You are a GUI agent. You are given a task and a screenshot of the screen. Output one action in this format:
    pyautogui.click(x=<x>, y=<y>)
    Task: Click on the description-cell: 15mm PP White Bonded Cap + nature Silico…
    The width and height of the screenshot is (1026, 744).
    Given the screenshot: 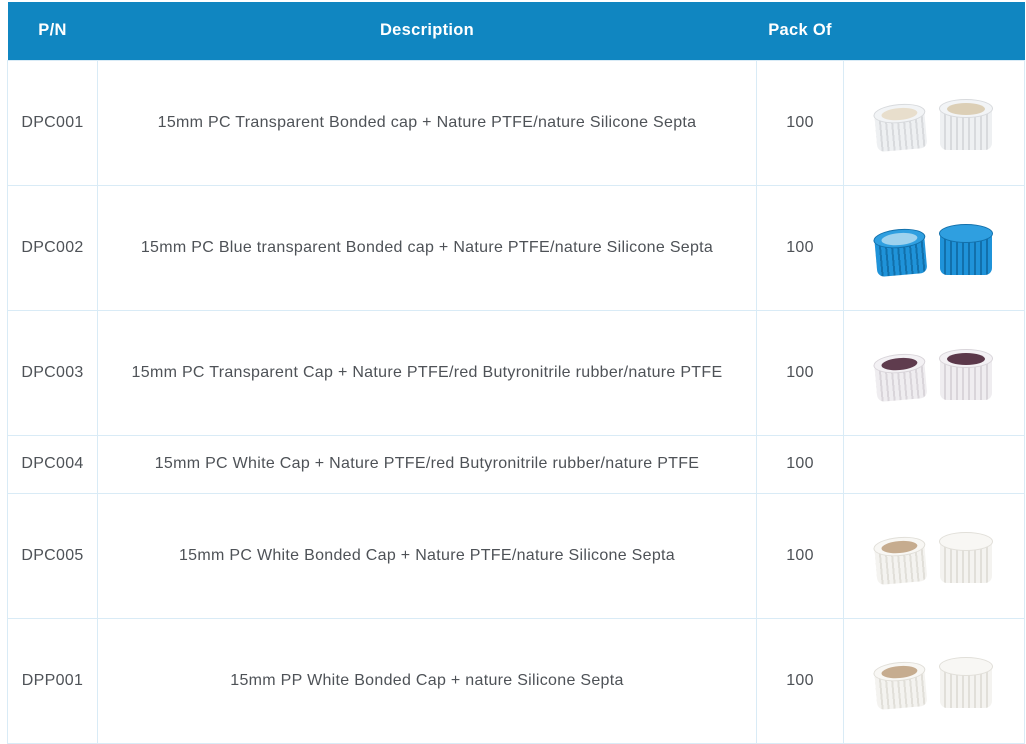 What is the action you would take?
    pyautogui.click(x=427, y=680)
    